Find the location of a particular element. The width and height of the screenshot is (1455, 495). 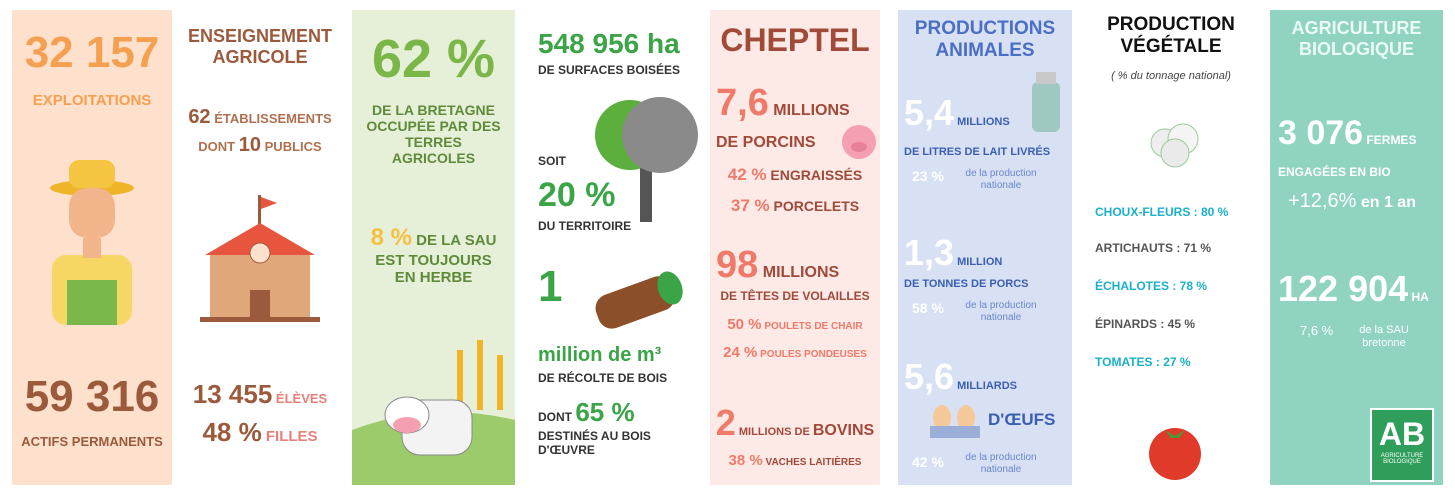

title: CHEPTEL is located at coordinates (795, 40).